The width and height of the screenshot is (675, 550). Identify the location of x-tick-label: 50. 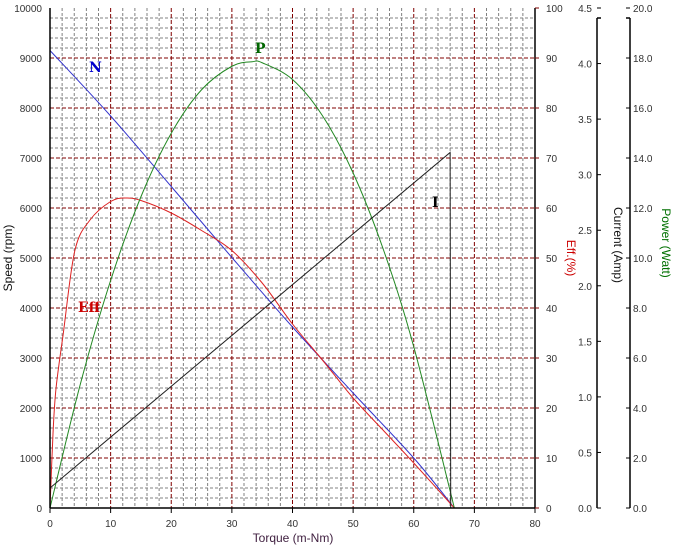
(354, 524).